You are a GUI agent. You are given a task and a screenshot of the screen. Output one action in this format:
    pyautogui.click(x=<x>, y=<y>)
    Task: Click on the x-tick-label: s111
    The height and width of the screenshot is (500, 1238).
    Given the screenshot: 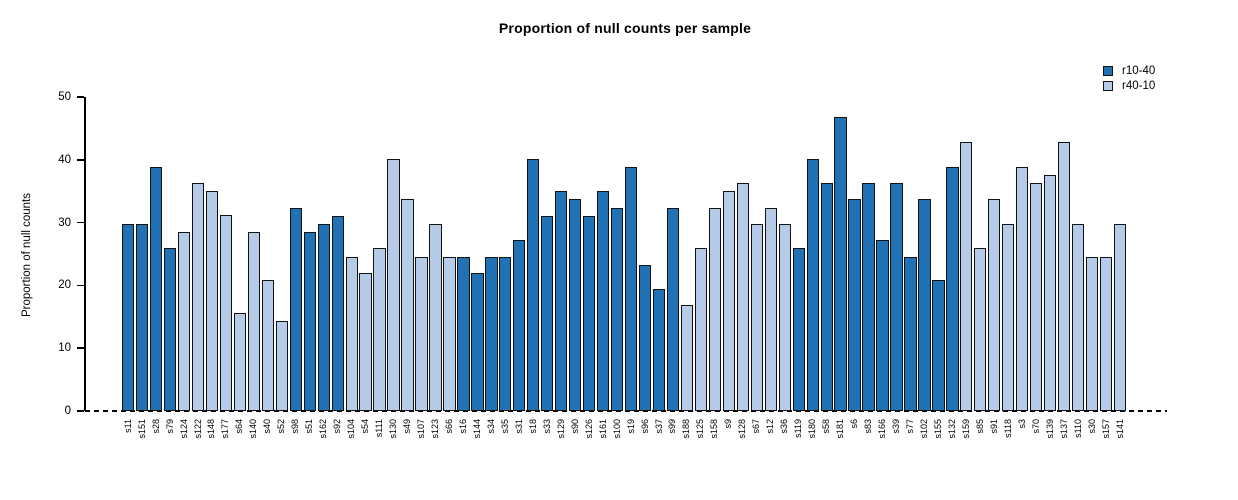 What is the action you would take?
    pyautogui.click(x=379, y=428)
    